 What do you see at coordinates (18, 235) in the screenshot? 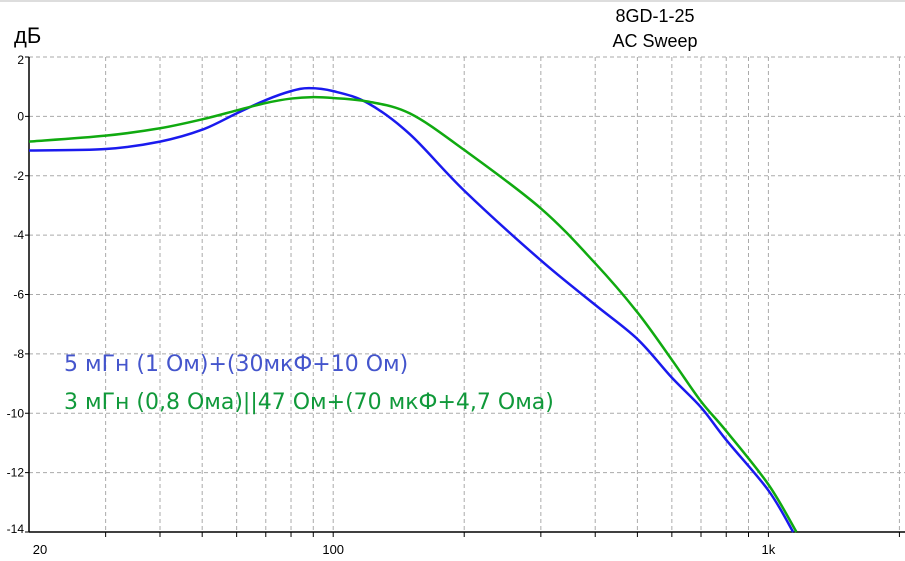
I see `y-tick-label: -4` at bounding box center [18, 235].